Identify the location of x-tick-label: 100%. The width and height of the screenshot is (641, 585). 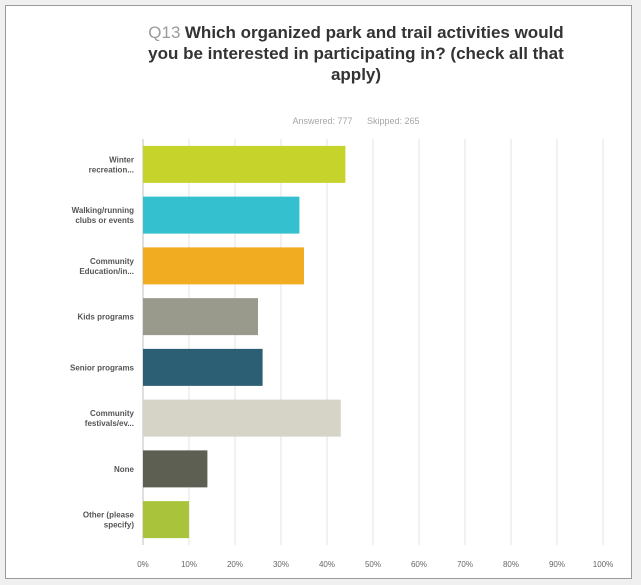
(603, 564).